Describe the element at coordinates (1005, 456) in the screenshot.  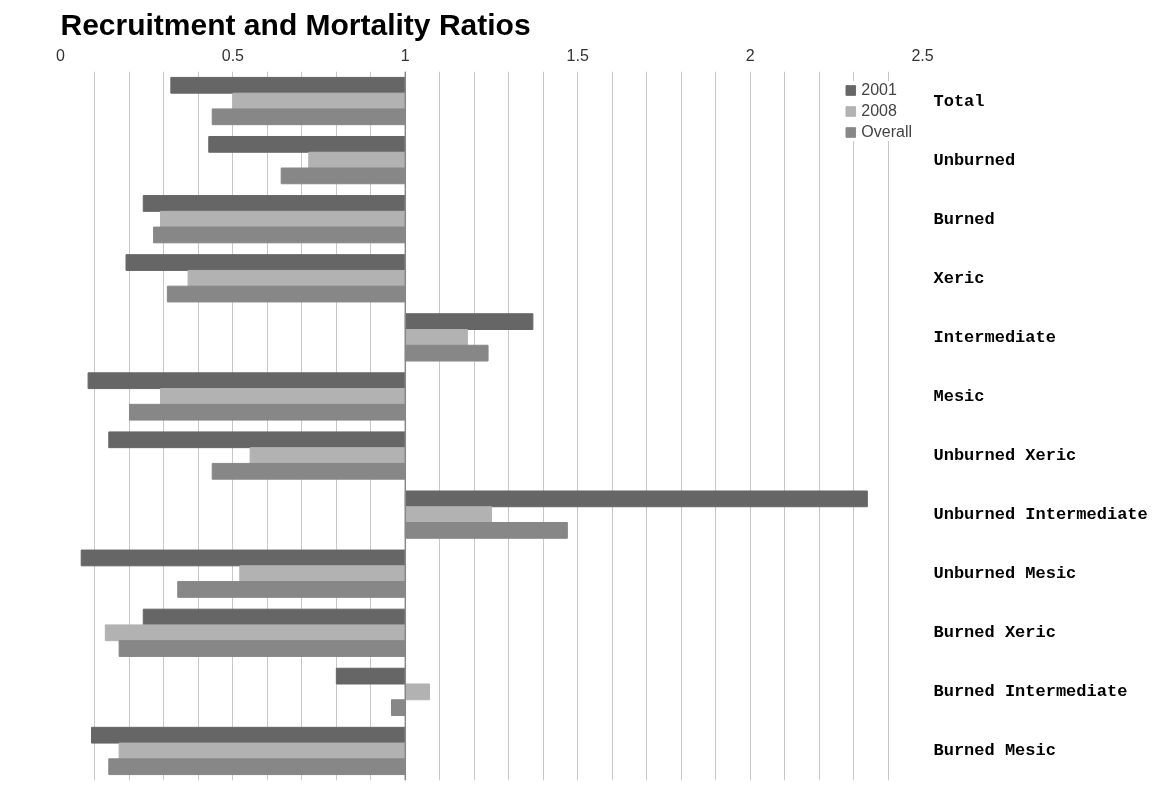
I see `y-tick-label: Unburned Xeric` at that location.